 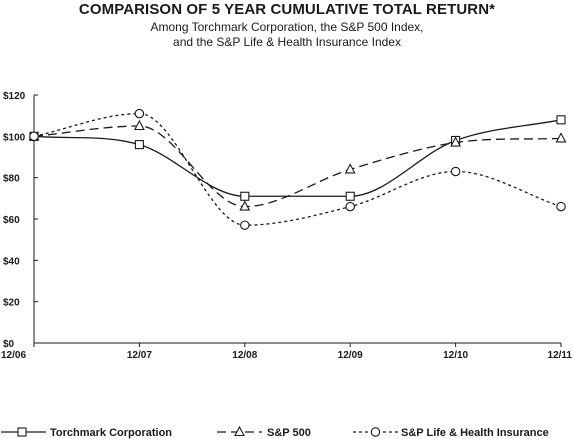 I want to click on legend-item: Torchmark Corporation, so click(x=86, y=433).